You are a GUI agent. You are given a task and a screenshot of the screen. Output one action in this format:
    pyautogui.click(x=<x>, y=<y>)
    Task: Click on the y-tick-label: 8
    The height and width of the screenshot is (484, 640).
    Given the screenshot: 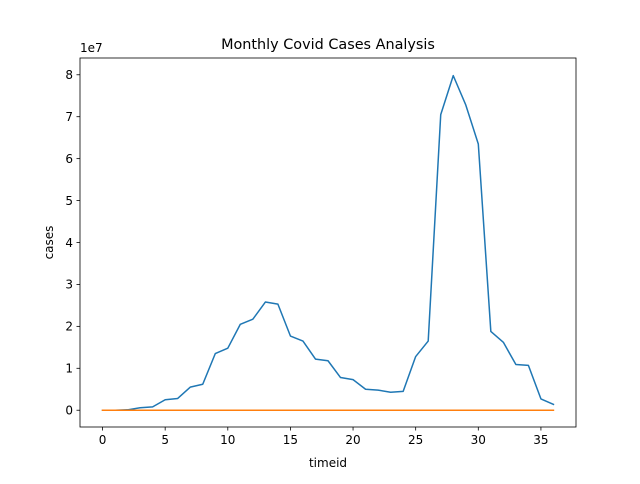 What is the action you would take?
    pyautogui.click(x=69, y=75)
    